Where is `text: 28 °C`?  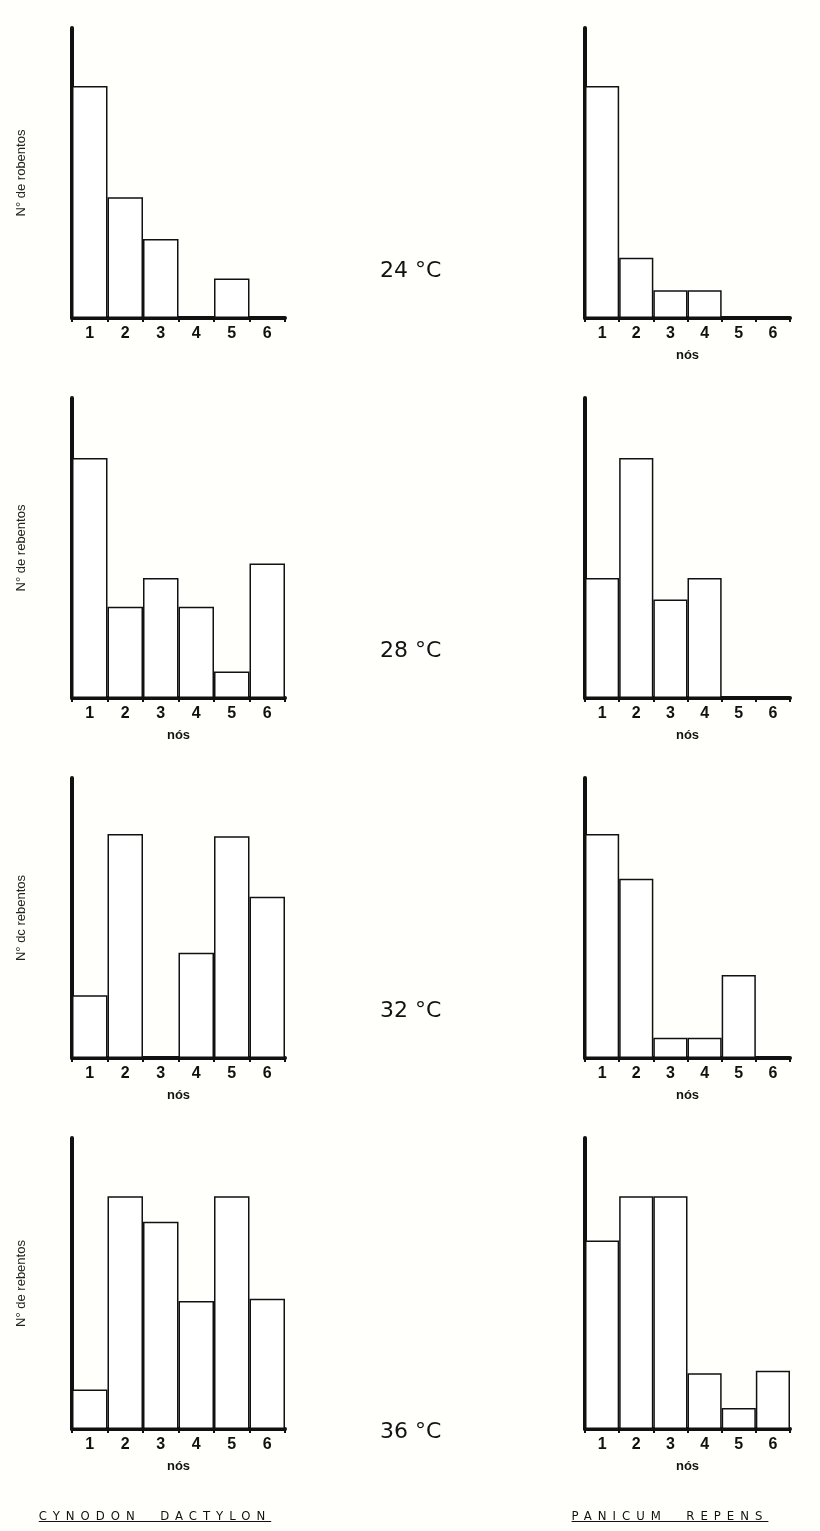 text: 28 °C is located at coordinates (411, 649).